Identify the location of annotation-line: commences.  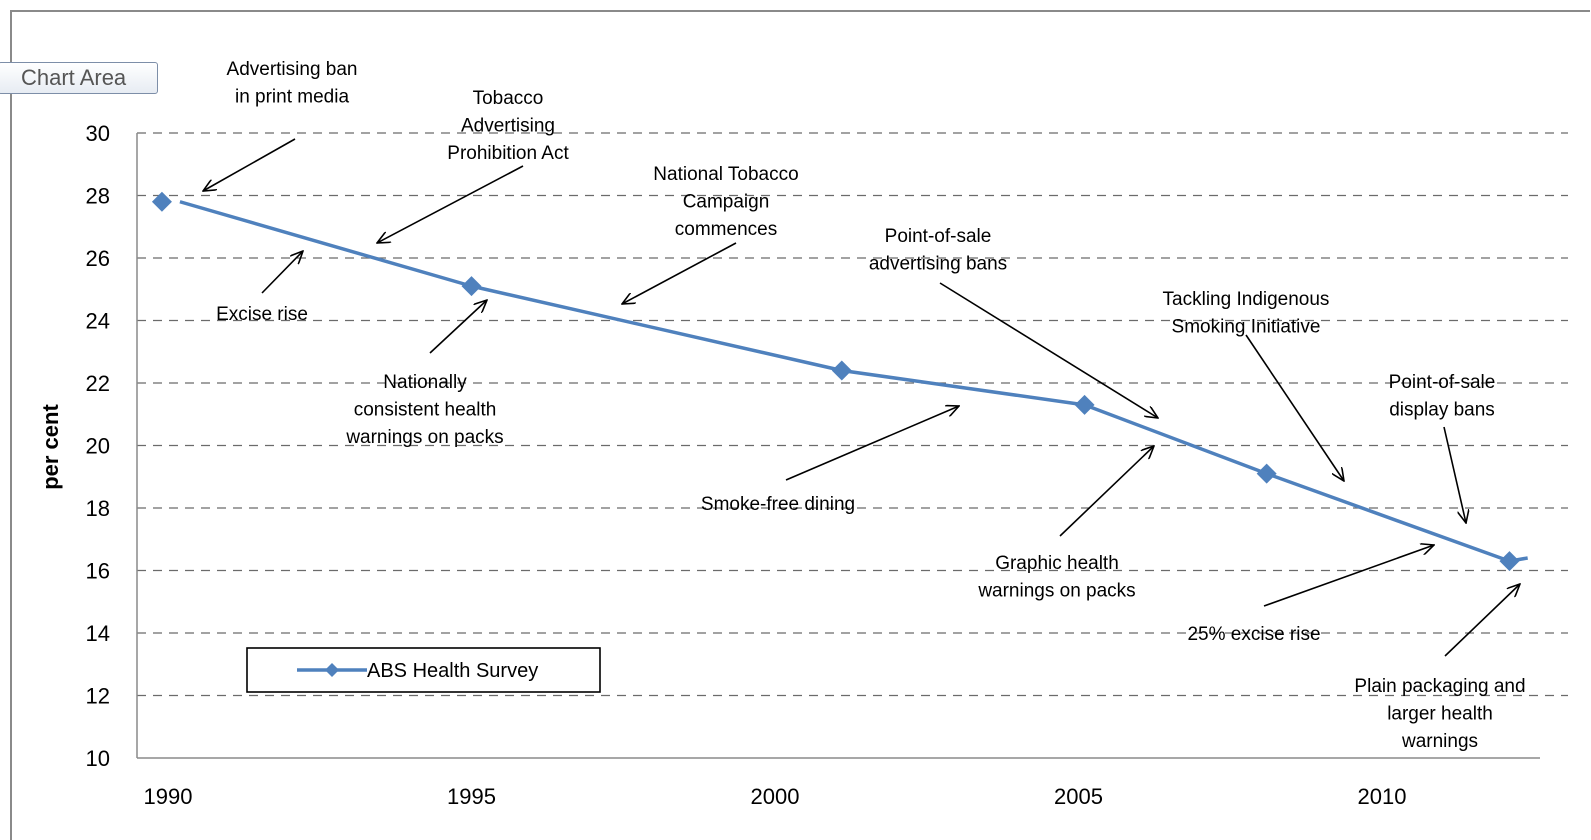
(726, 229).